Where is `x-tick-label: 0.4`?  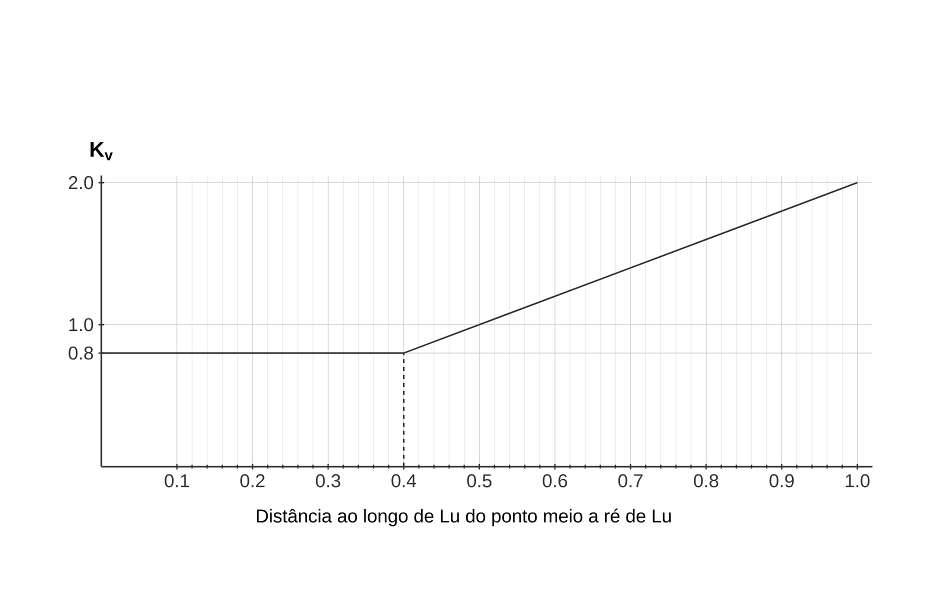
x-tick-label: 0.4 is located at coordinates (404, 481).